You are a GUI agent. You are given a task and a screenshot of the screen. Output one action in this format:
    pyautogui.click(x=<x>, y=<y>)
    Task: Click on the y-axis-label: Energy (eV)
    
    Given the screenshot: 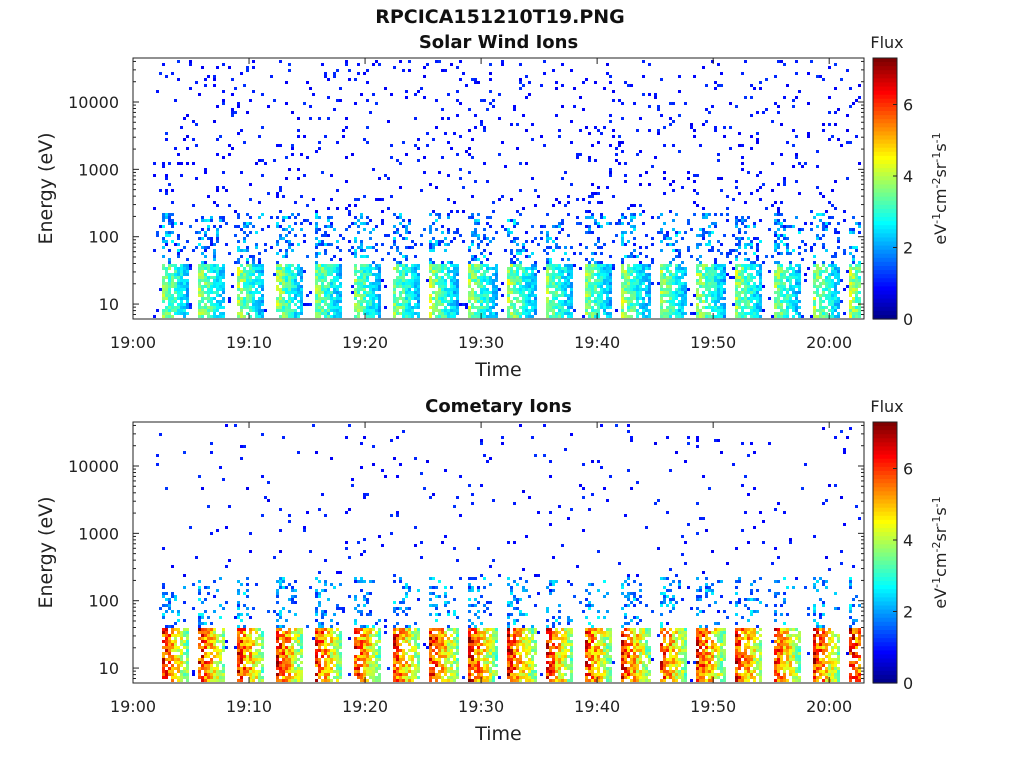 What is the action you would take?
    pyautogui.click(x=46, y=188)
    